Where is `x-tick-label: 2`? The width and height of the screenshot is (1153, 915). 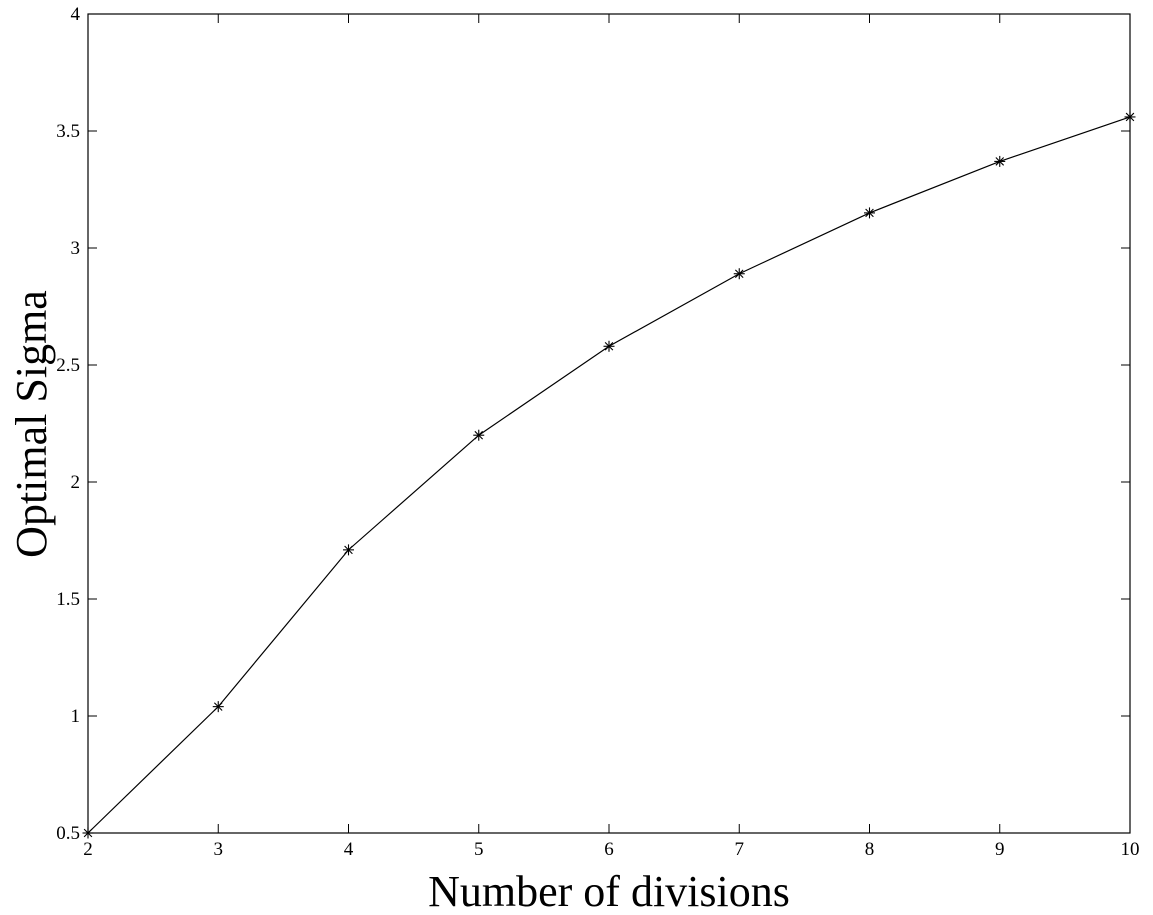
x-tick-label: 2 is located at coordinates (88, 849).